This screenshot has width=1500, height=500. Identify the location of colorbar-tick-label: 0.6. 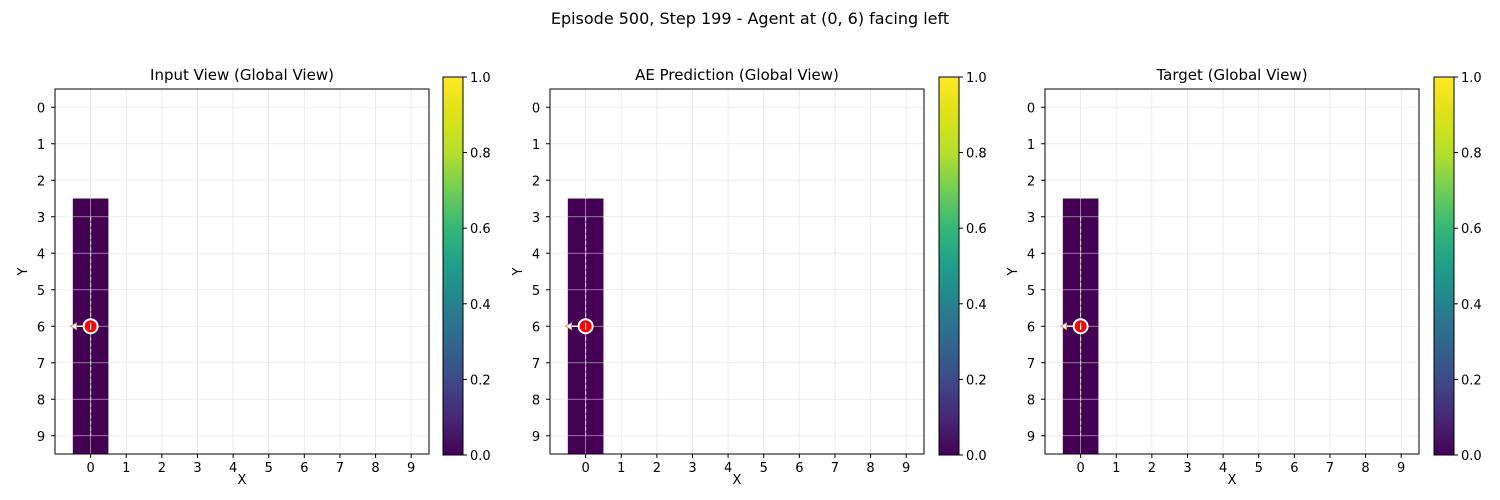
(1471, 229).